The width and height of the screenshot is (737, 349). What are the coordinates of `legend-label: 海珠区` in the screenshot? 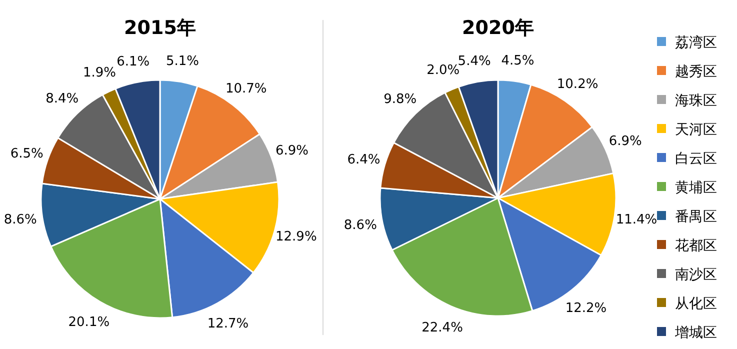 It's located at (696, 101).